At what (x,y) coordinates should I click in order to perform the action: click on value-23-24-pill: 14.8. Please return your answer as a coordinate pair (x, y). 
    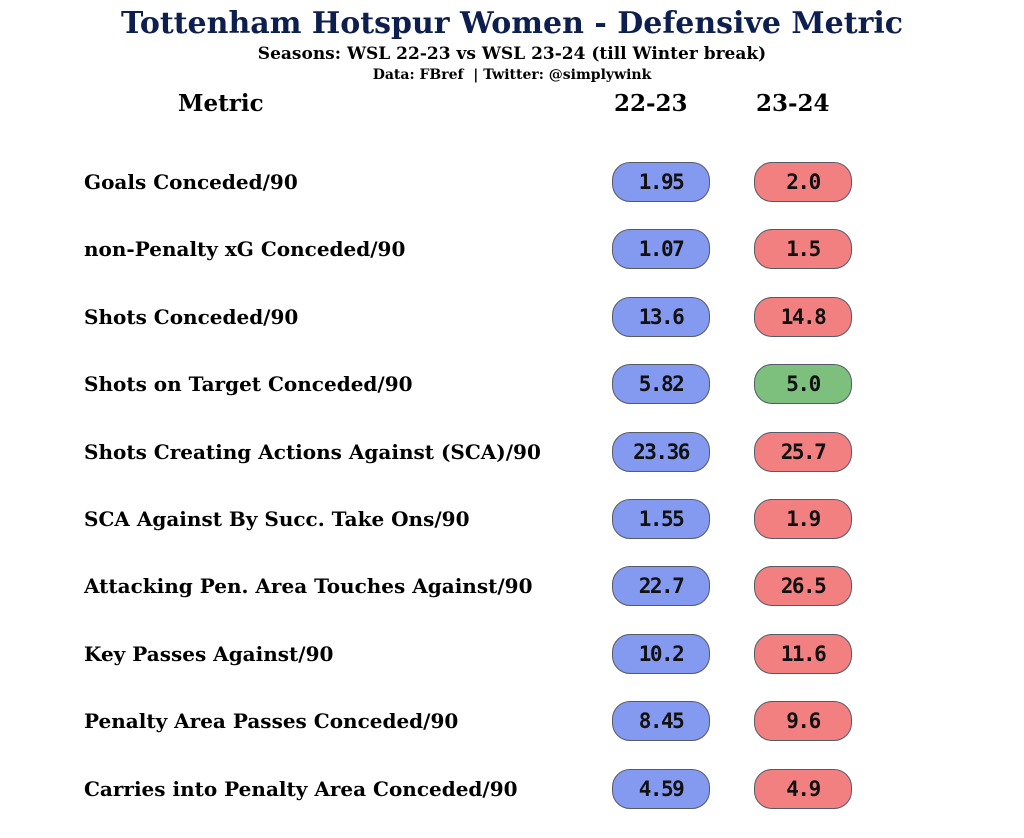
    Looking at the image, I should click on (803, 316).